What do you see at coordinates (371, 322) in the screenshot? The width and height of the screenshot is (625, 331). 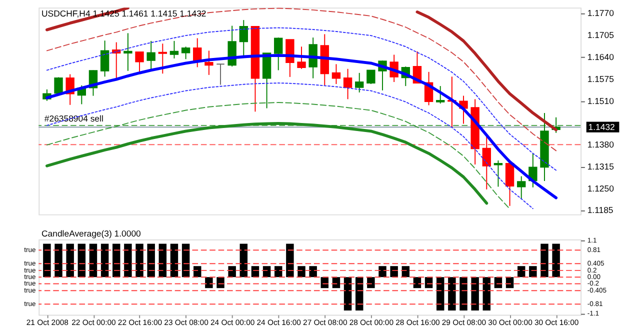 I see `x-tick-label: 28 Oct 00:00` at bounding box center [371, 322].